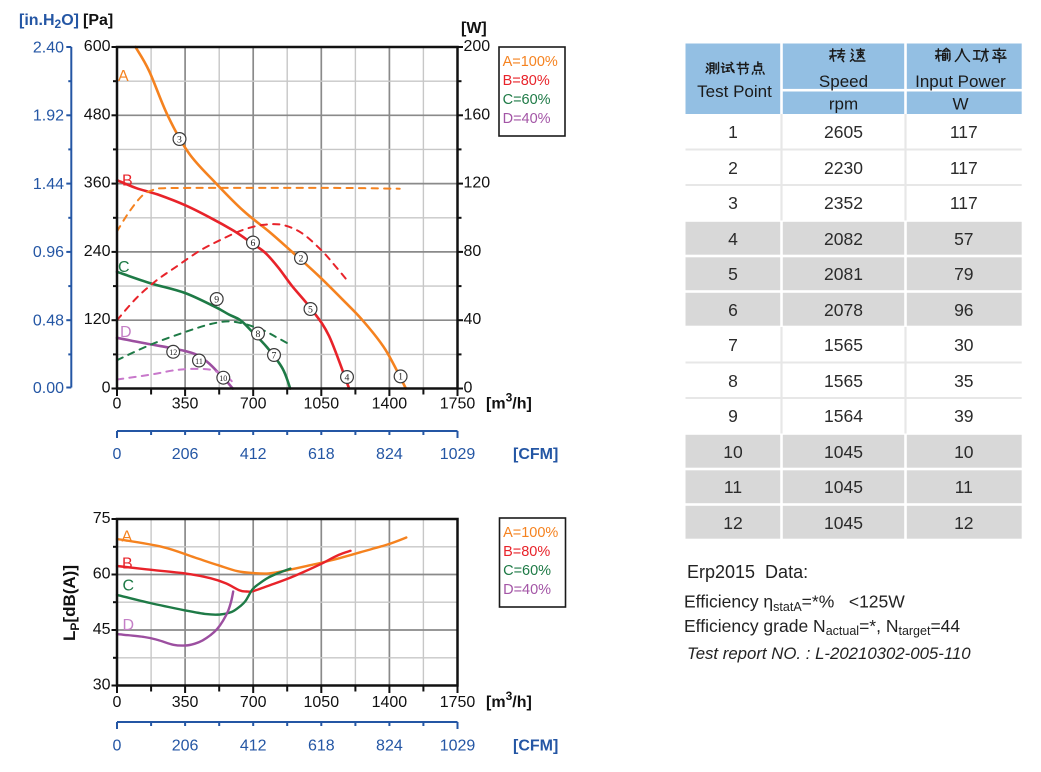 This screenshot has height=772, width=1041. I want to click on svg-text: 2082, so click(843, 239).